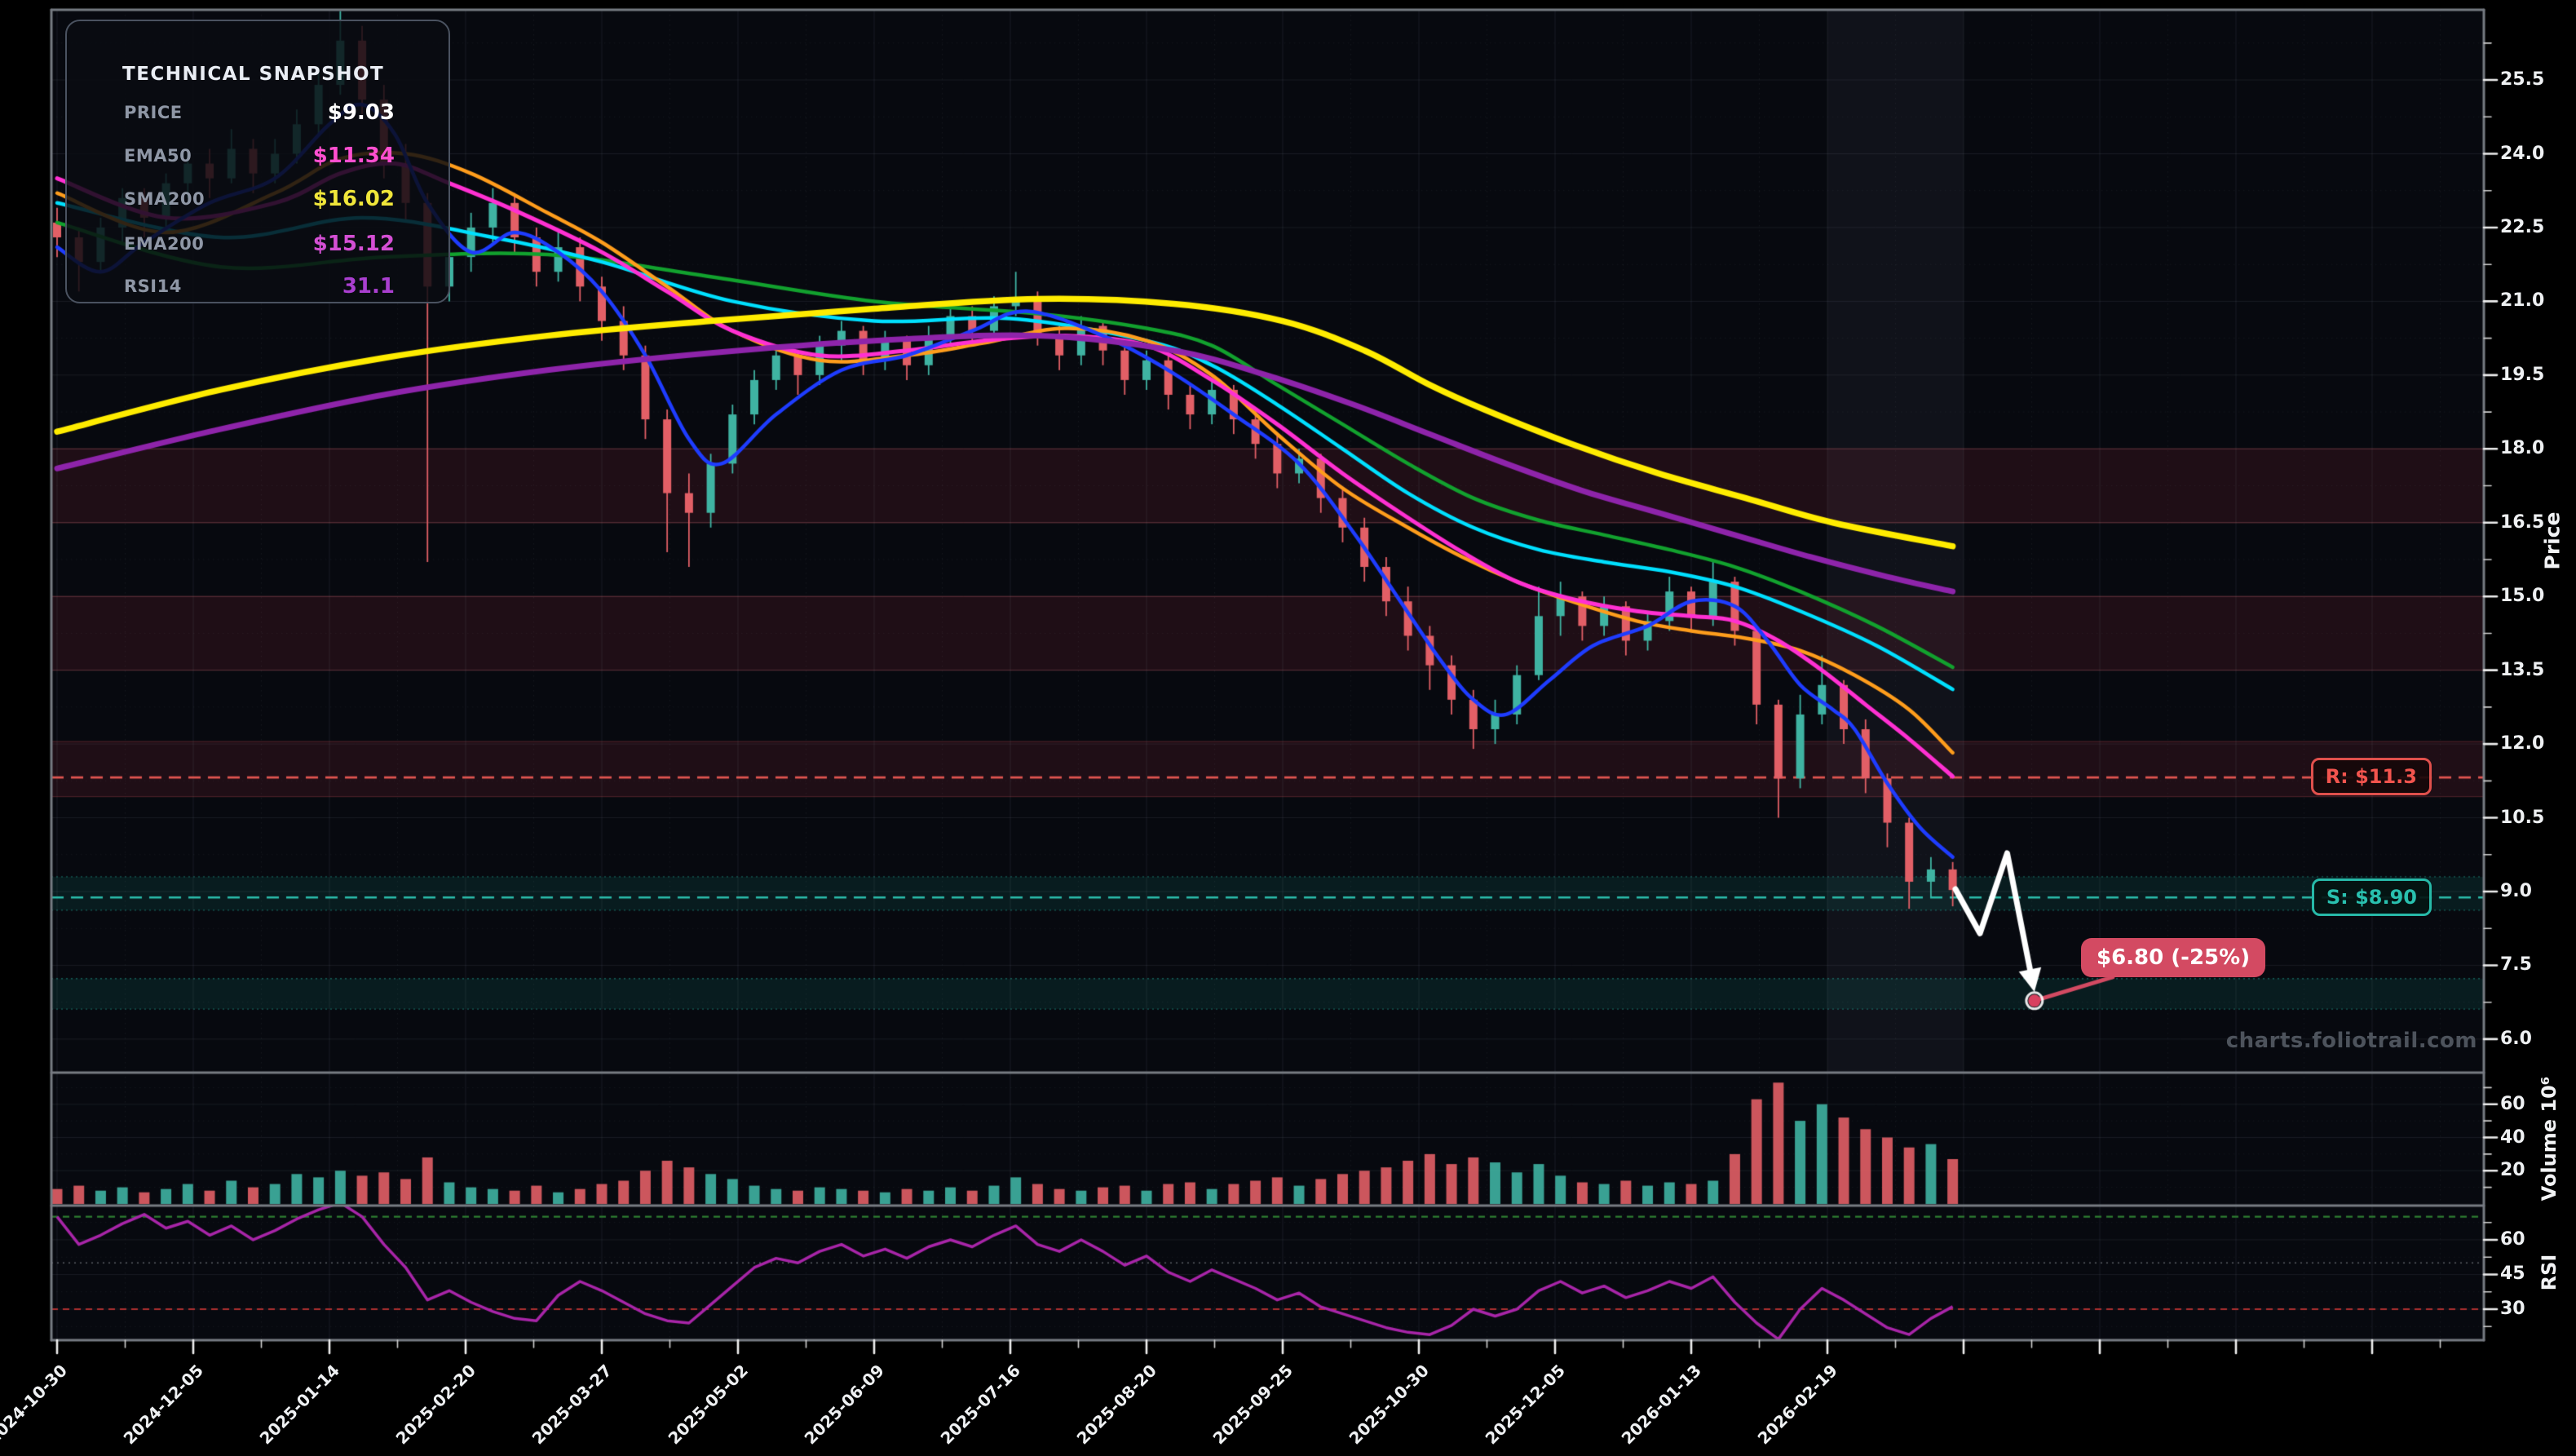  What do you see at coordinates (259, 113) in the screenshot?
I see `legend-row-price: PRICE $9.03` at bounding box center [259, 113].